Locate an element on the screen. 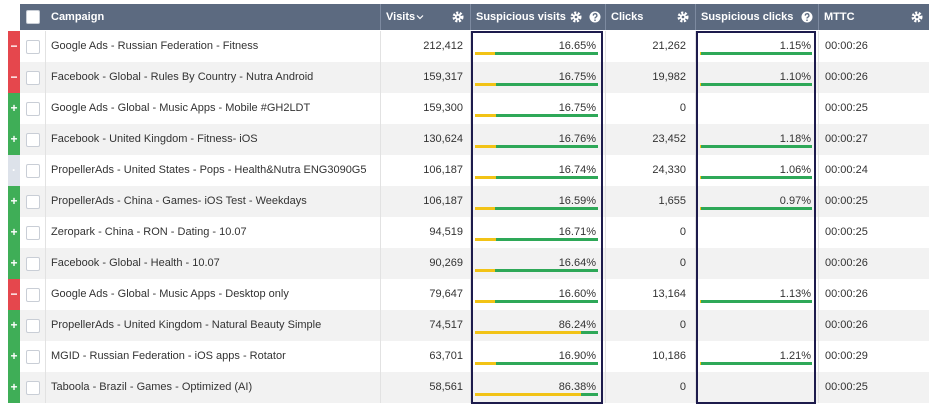 The height and width of the screenshot is (411, 929). visits-value: 79,647 is located at coordinates (446, 294).